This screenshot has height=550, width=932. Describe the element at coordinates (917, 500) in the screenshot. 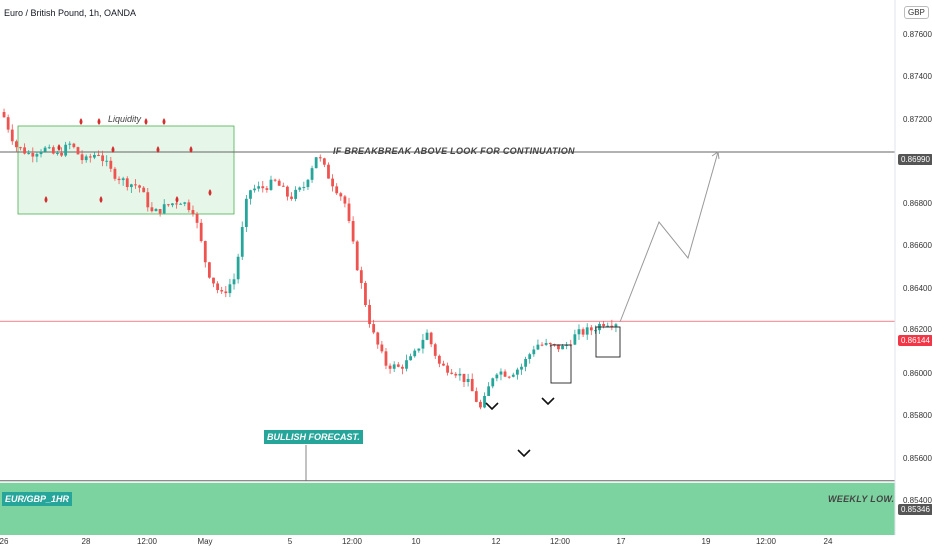

I see `y-tick-label: 0.85400` at that location.